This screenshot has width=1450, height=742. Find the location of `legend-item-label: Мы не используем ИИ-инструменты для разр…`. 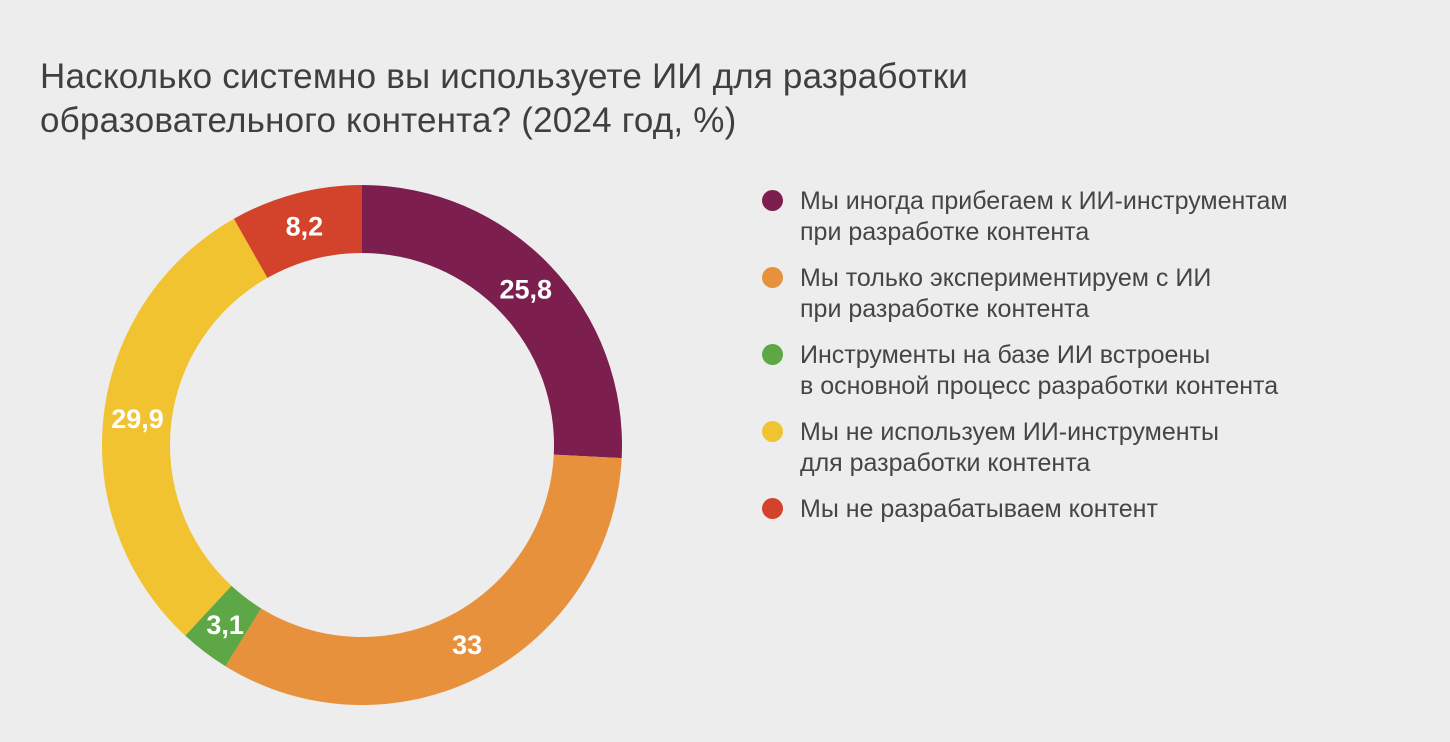

legend-item-label: Мы не используем ИИ-инструменты для разр… is located at coordinates (1009, 447).